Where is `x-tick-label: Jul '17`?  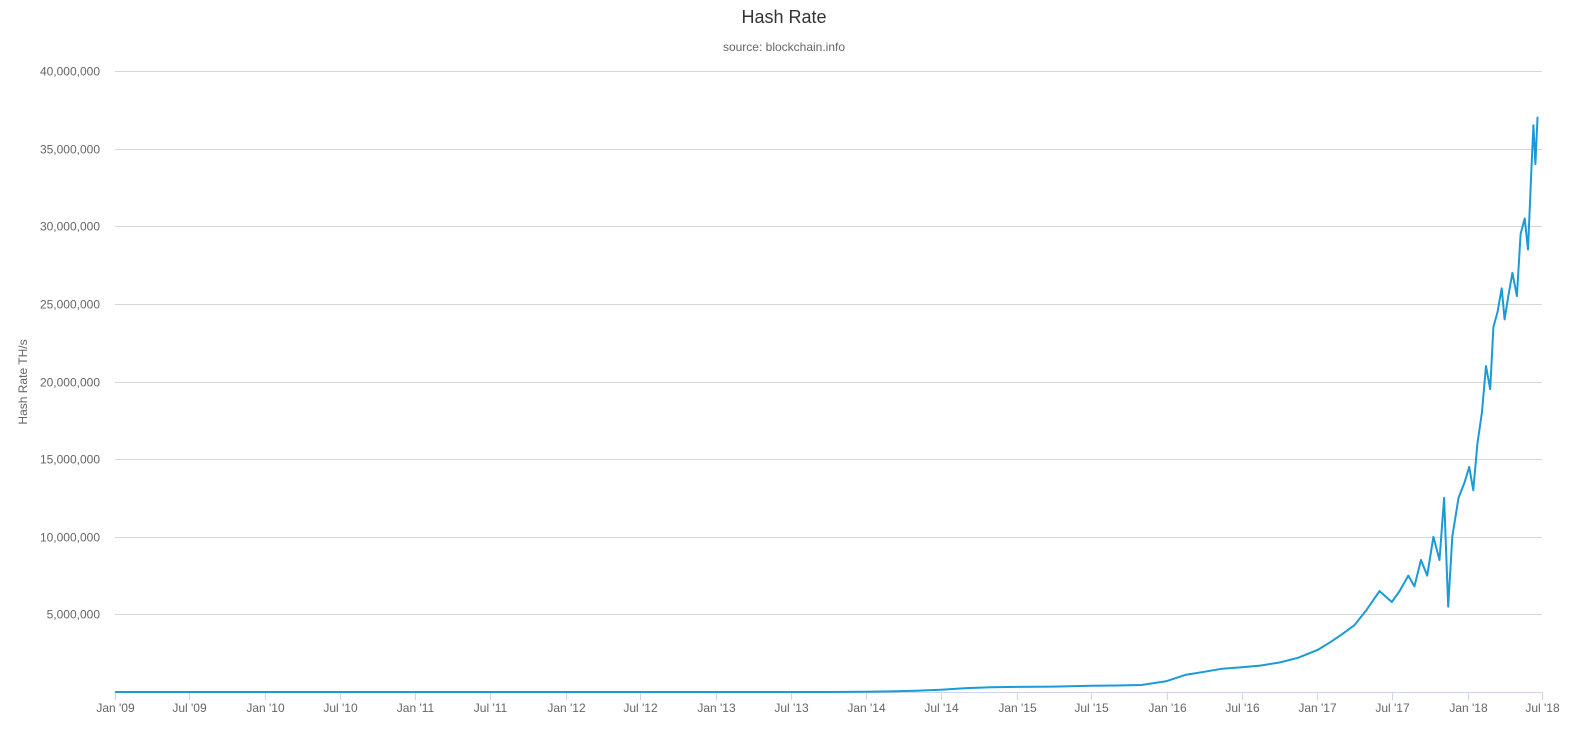 x-tick-label: Jul '17 is located at coordinates (1392, 708).